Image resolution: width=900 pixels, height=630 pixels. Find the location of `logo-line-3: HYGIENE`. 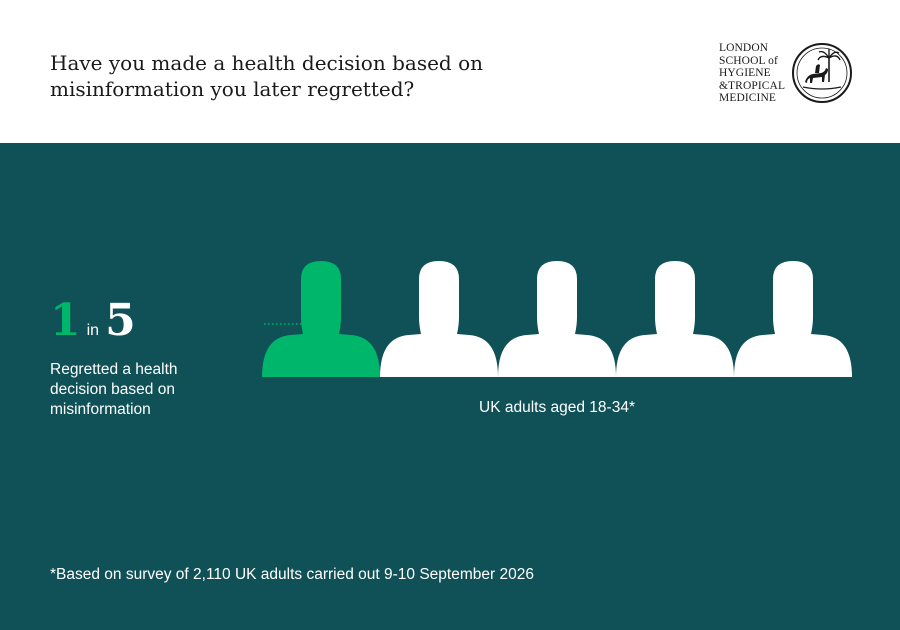

logo-line-3: HYGIENE is located at coordinates (745, 73).